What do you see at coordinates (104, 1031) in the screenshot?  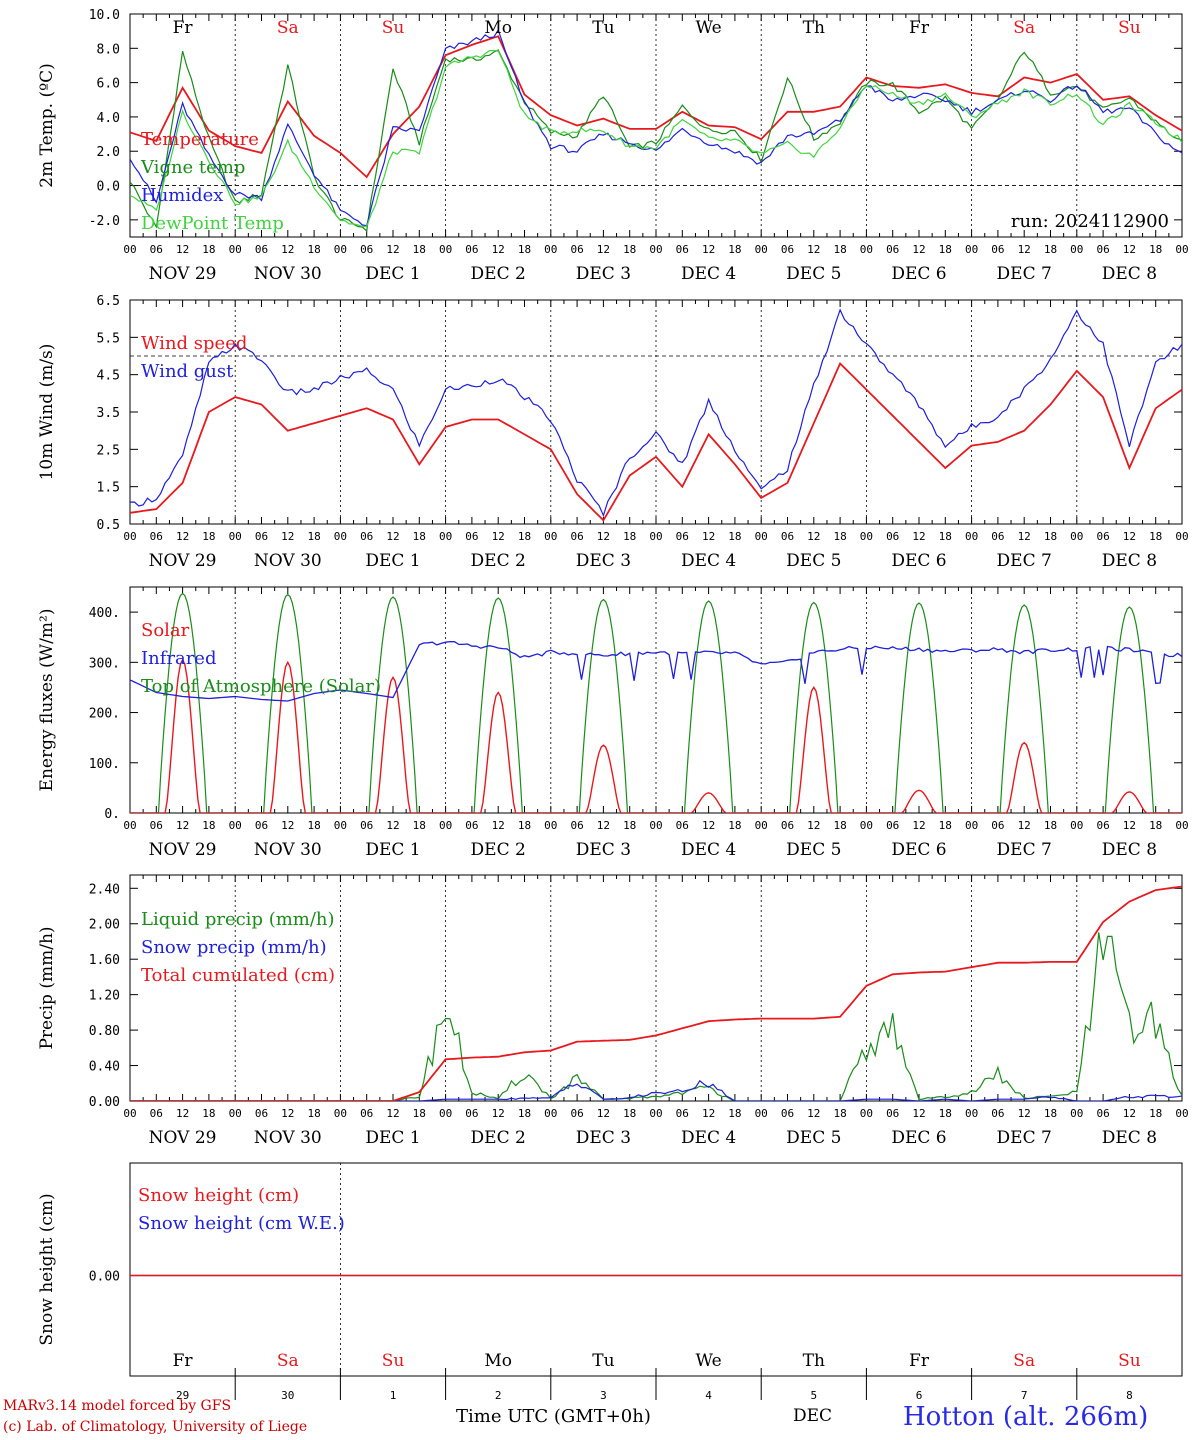 I see `y-tick-label: 0.80` at bounding box center [104, 1031].